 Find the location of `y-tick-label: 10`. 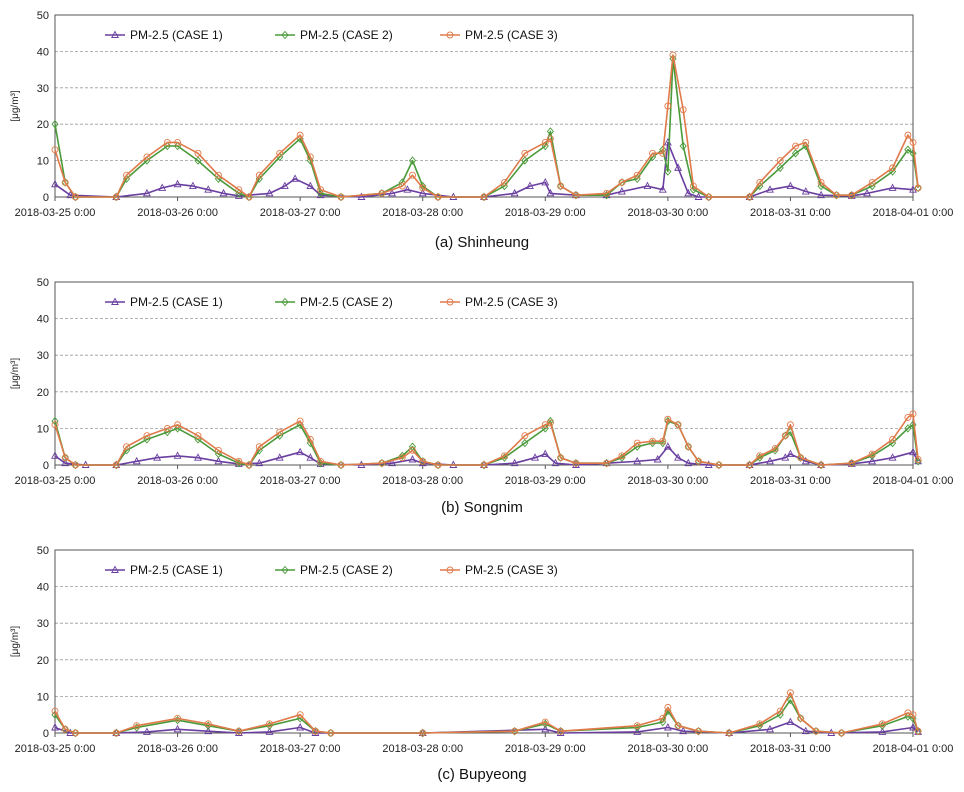

y-tick-label: 10 is located at coordinates (43, 697).